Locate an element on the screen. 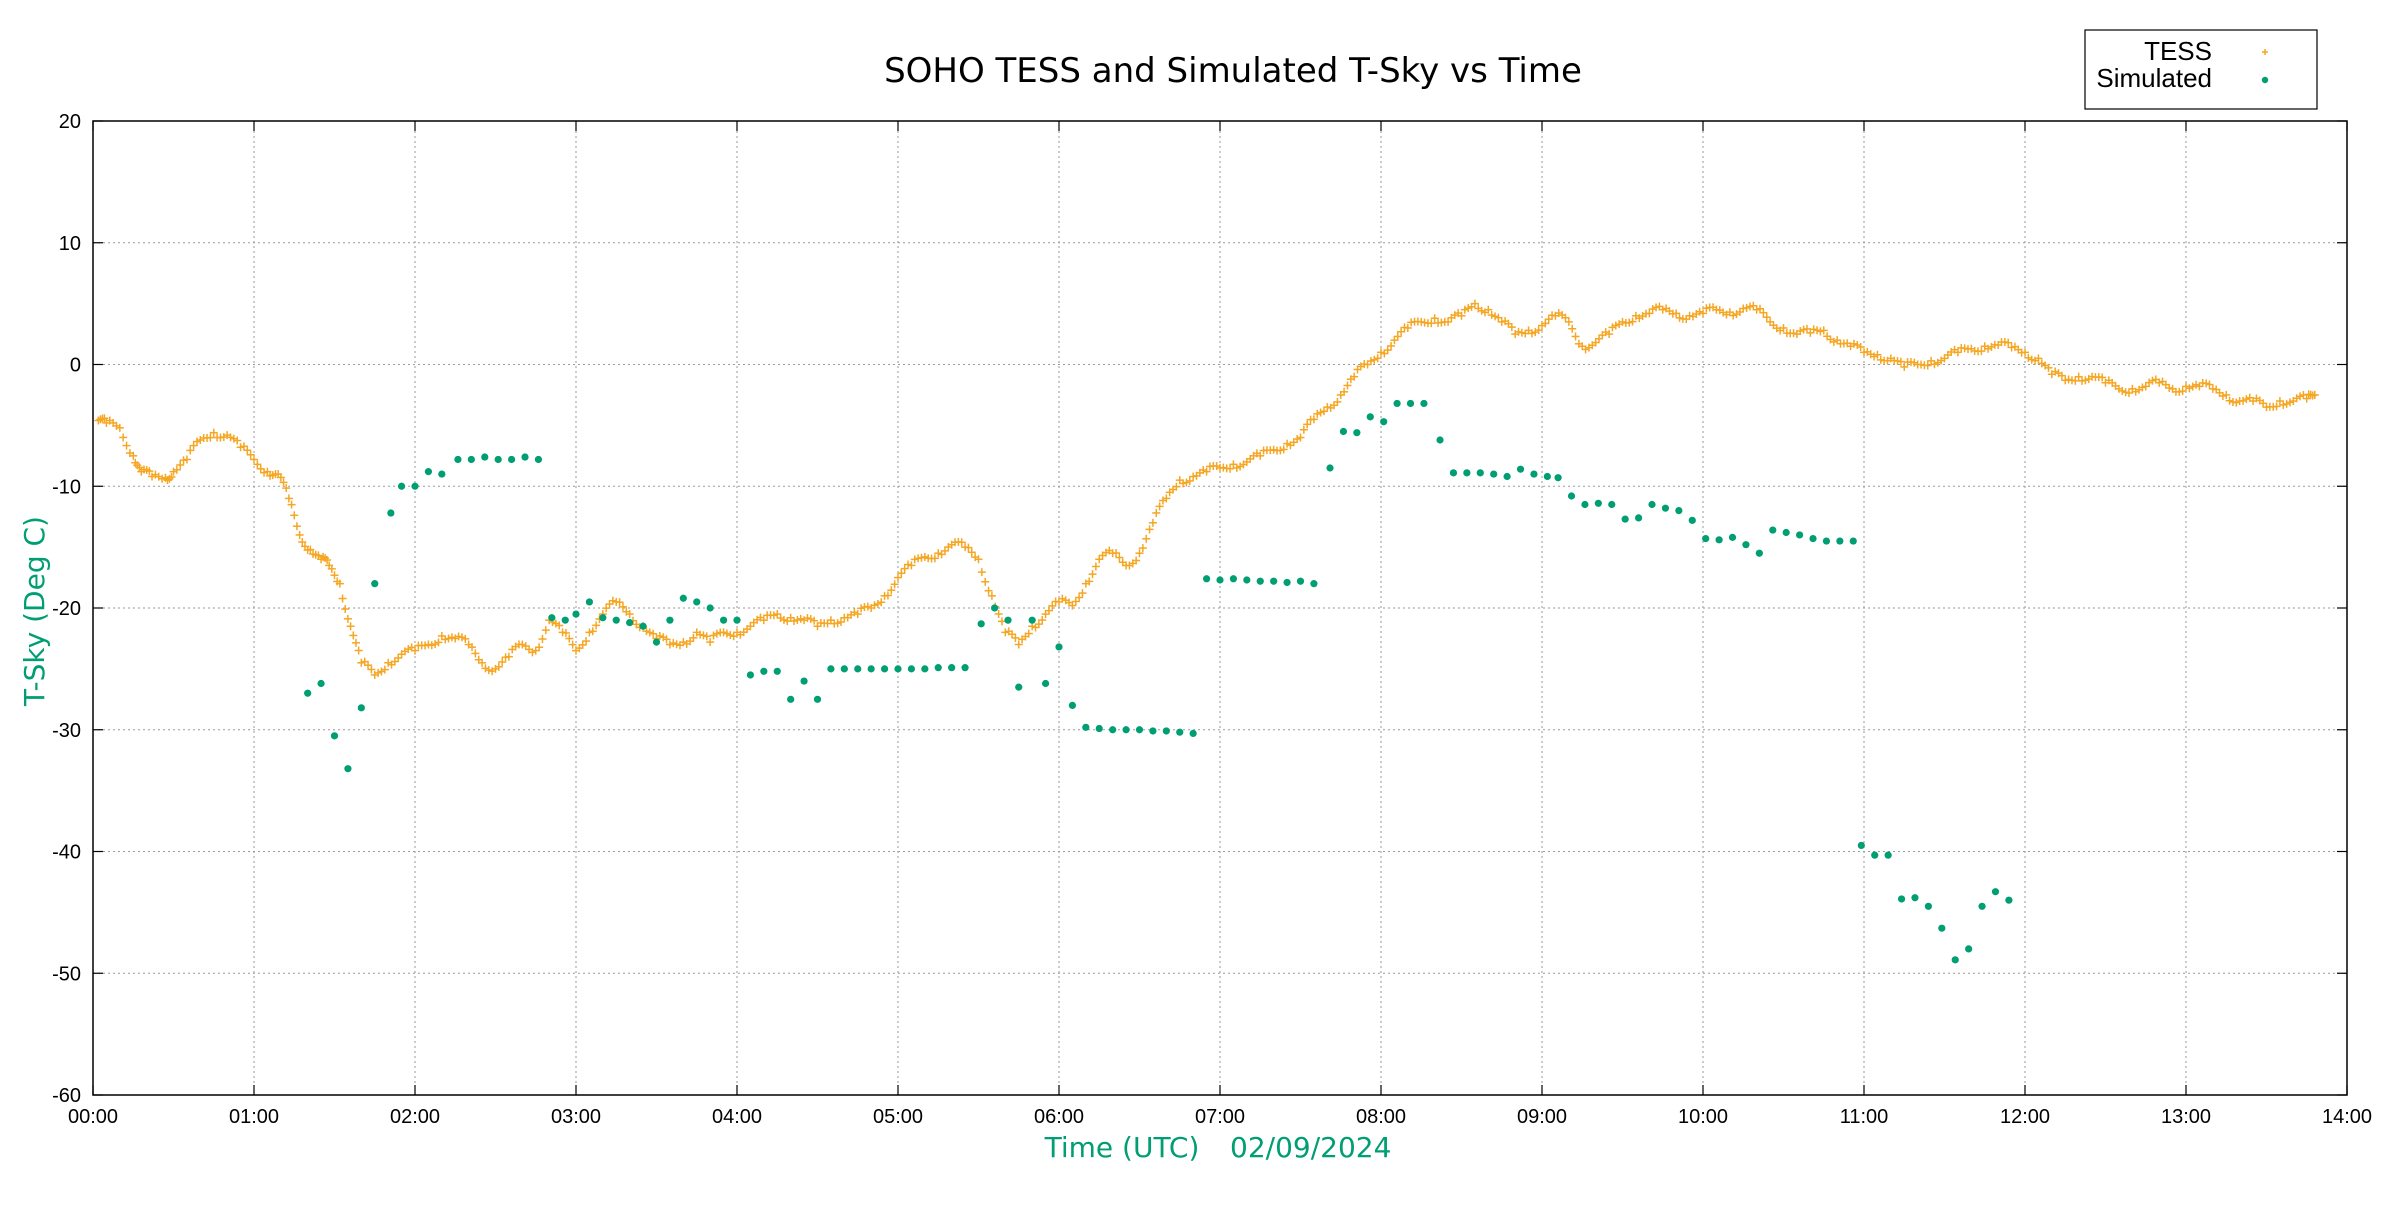 The image size is (2400, 1205). legend-label-tess: TESS is located at coordinates (2178, 51).